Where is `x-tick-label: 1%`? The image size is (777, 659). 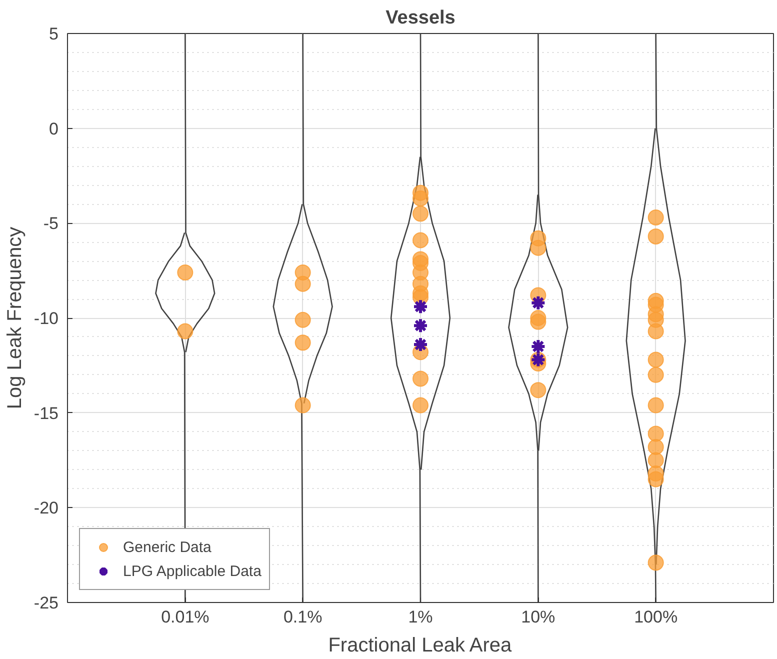
x-tick-label: 1% is located at coordinates (420, 617).